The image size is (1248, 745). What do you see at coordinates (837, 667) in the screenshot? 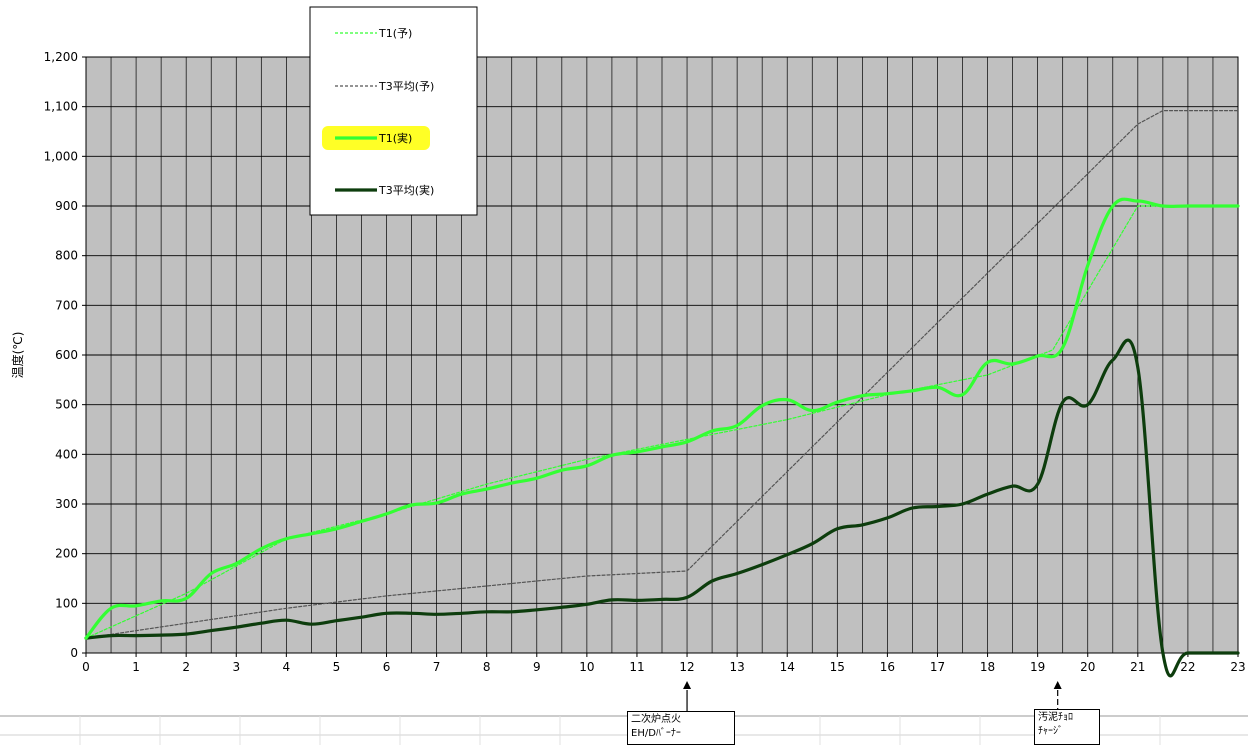
I see `x-tick-label: 15` at bounding box center [837, 667].